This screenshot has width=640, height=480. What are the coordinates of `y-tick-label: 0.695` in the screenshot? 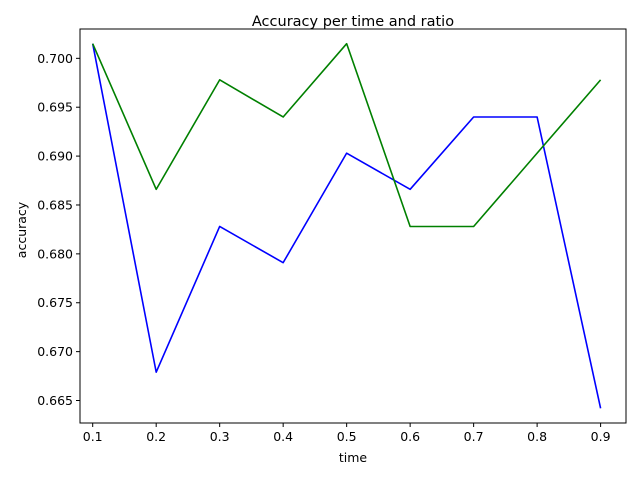 It's located at (55, 107).